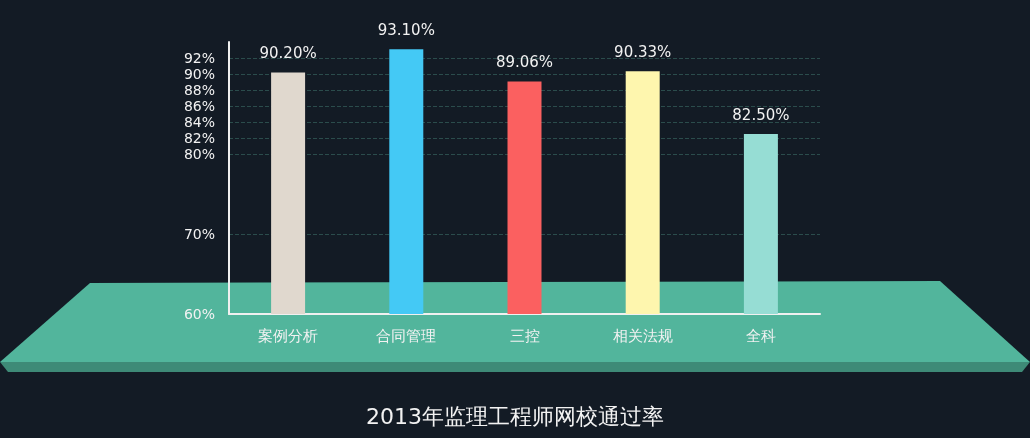 This screenshot has width=1030, height=438. What do you see at coordinates (199, 122) in the screenshot?
I see `y-tick-label: 84%` at bounding box center [199, 122].